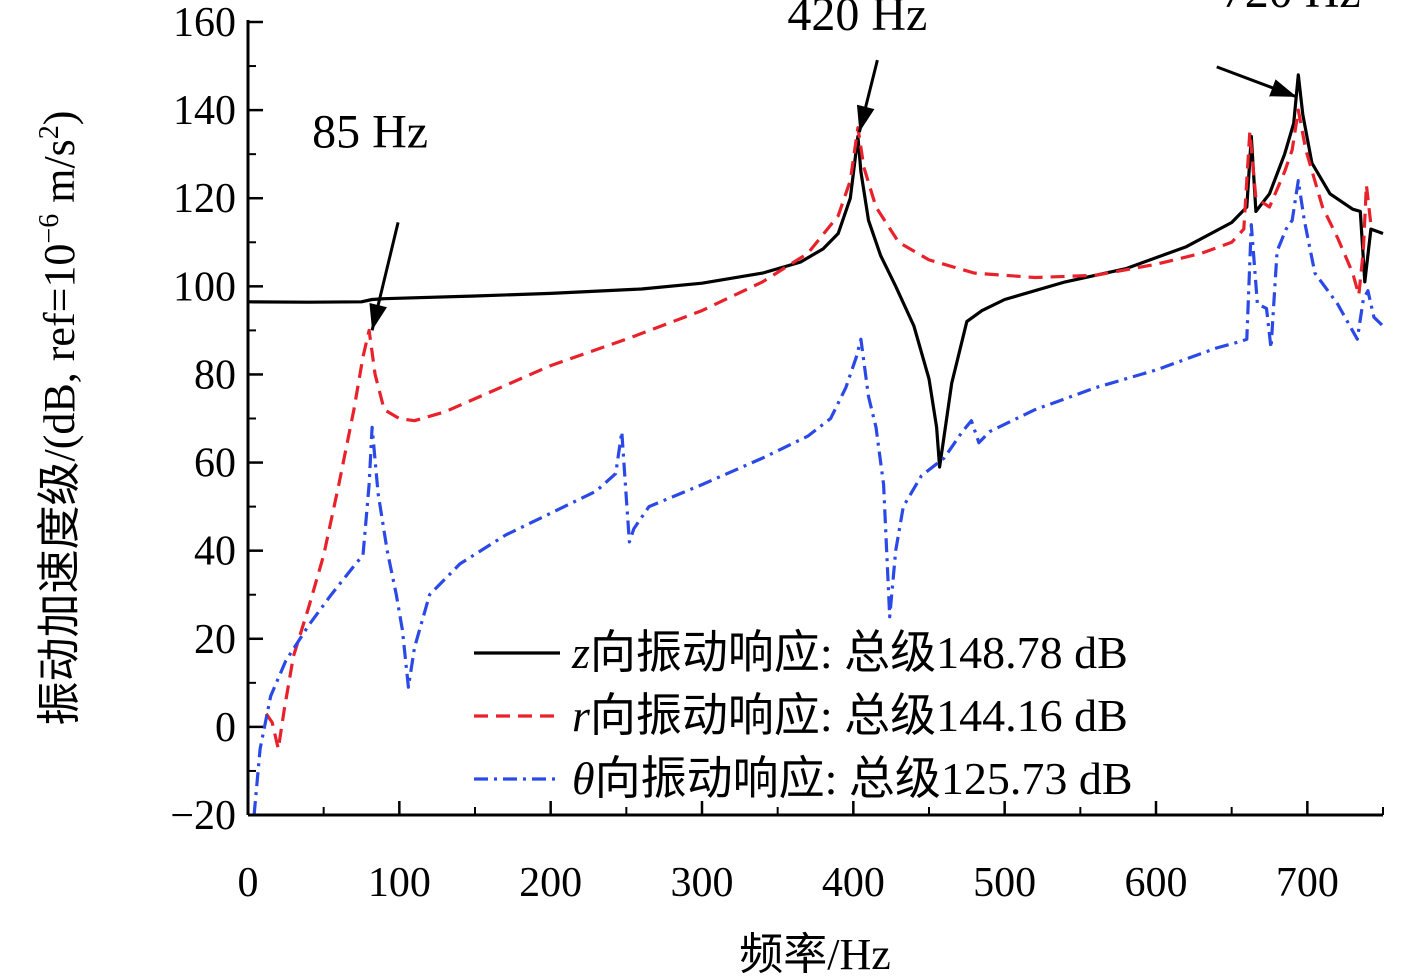  What do you see at coordinates (852, 778) in the screenshot?
I see `legend-label-theta: θ向振动响应: 总级125.73 dB` at bounding box center [852, 778].